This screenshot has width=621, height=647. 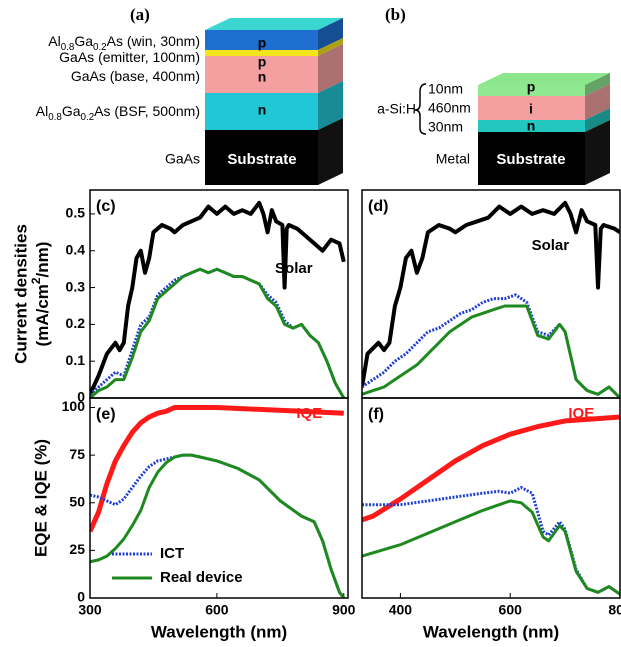 What do you see at coordinates (74, 406) in the screenshot?
I see `y-tick-label: 100` at bounding box center [74, 406].